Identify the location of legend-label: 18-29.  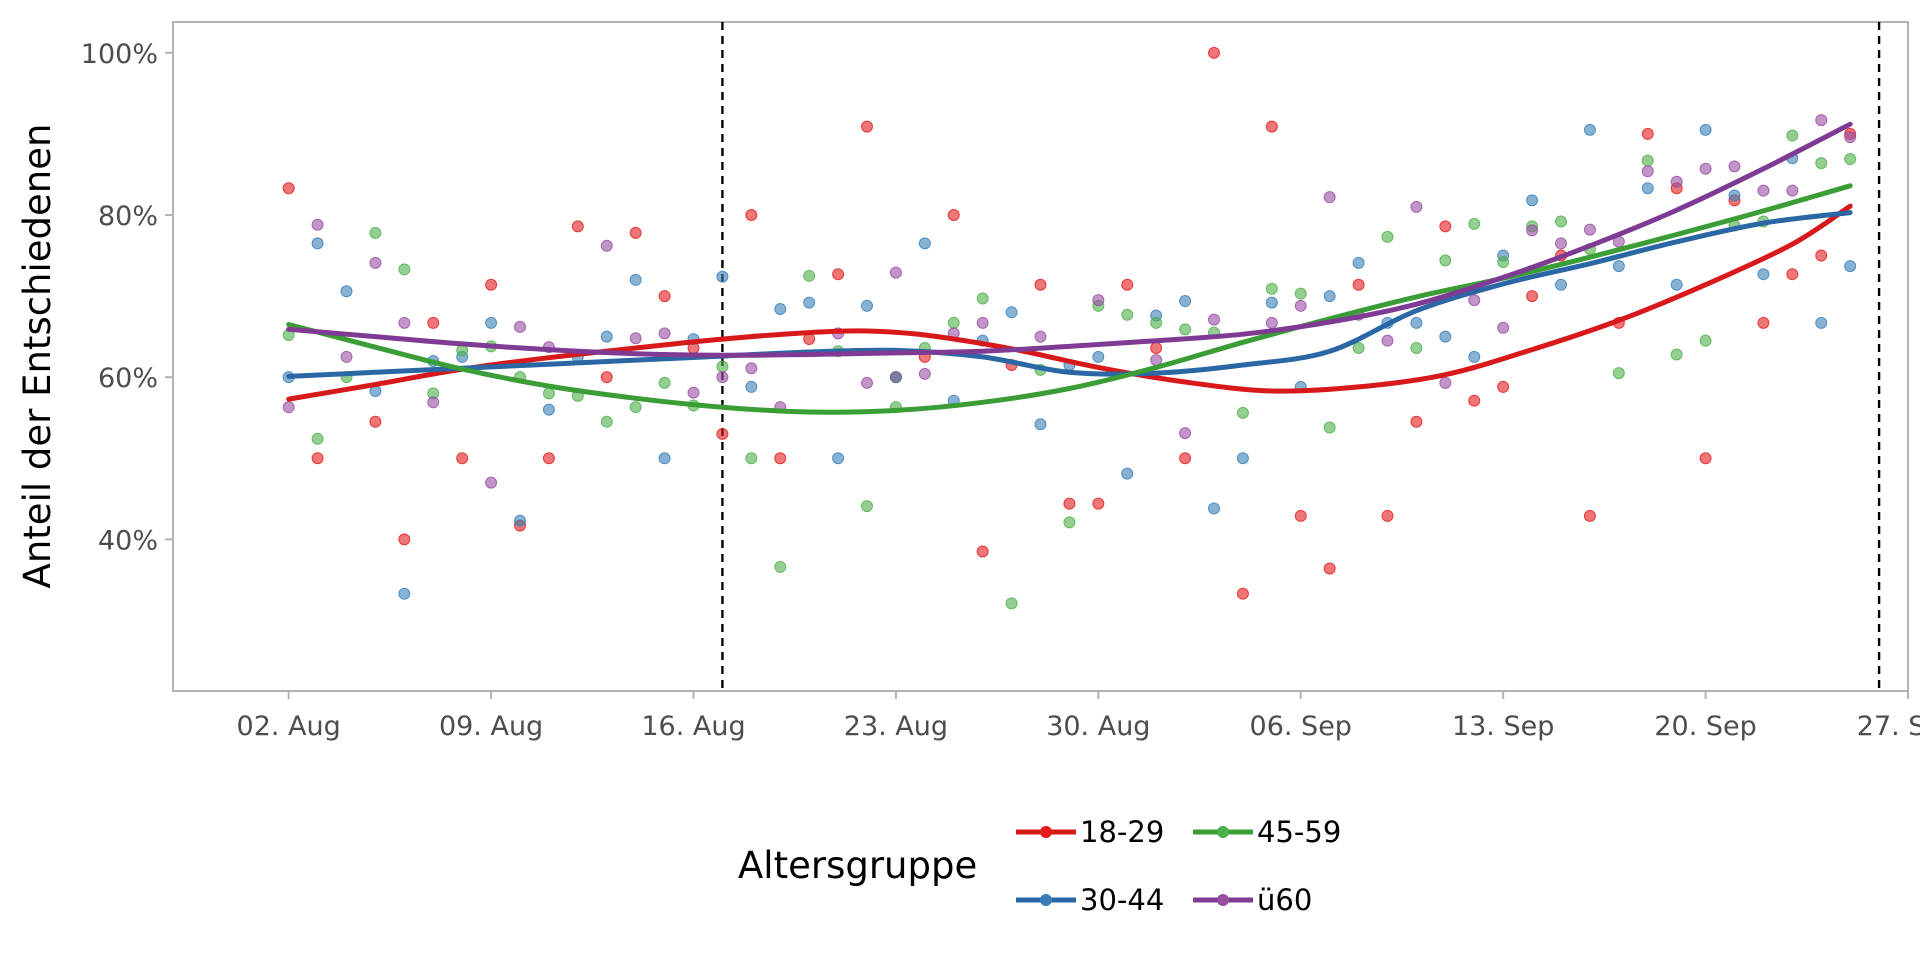
(1122, 832).